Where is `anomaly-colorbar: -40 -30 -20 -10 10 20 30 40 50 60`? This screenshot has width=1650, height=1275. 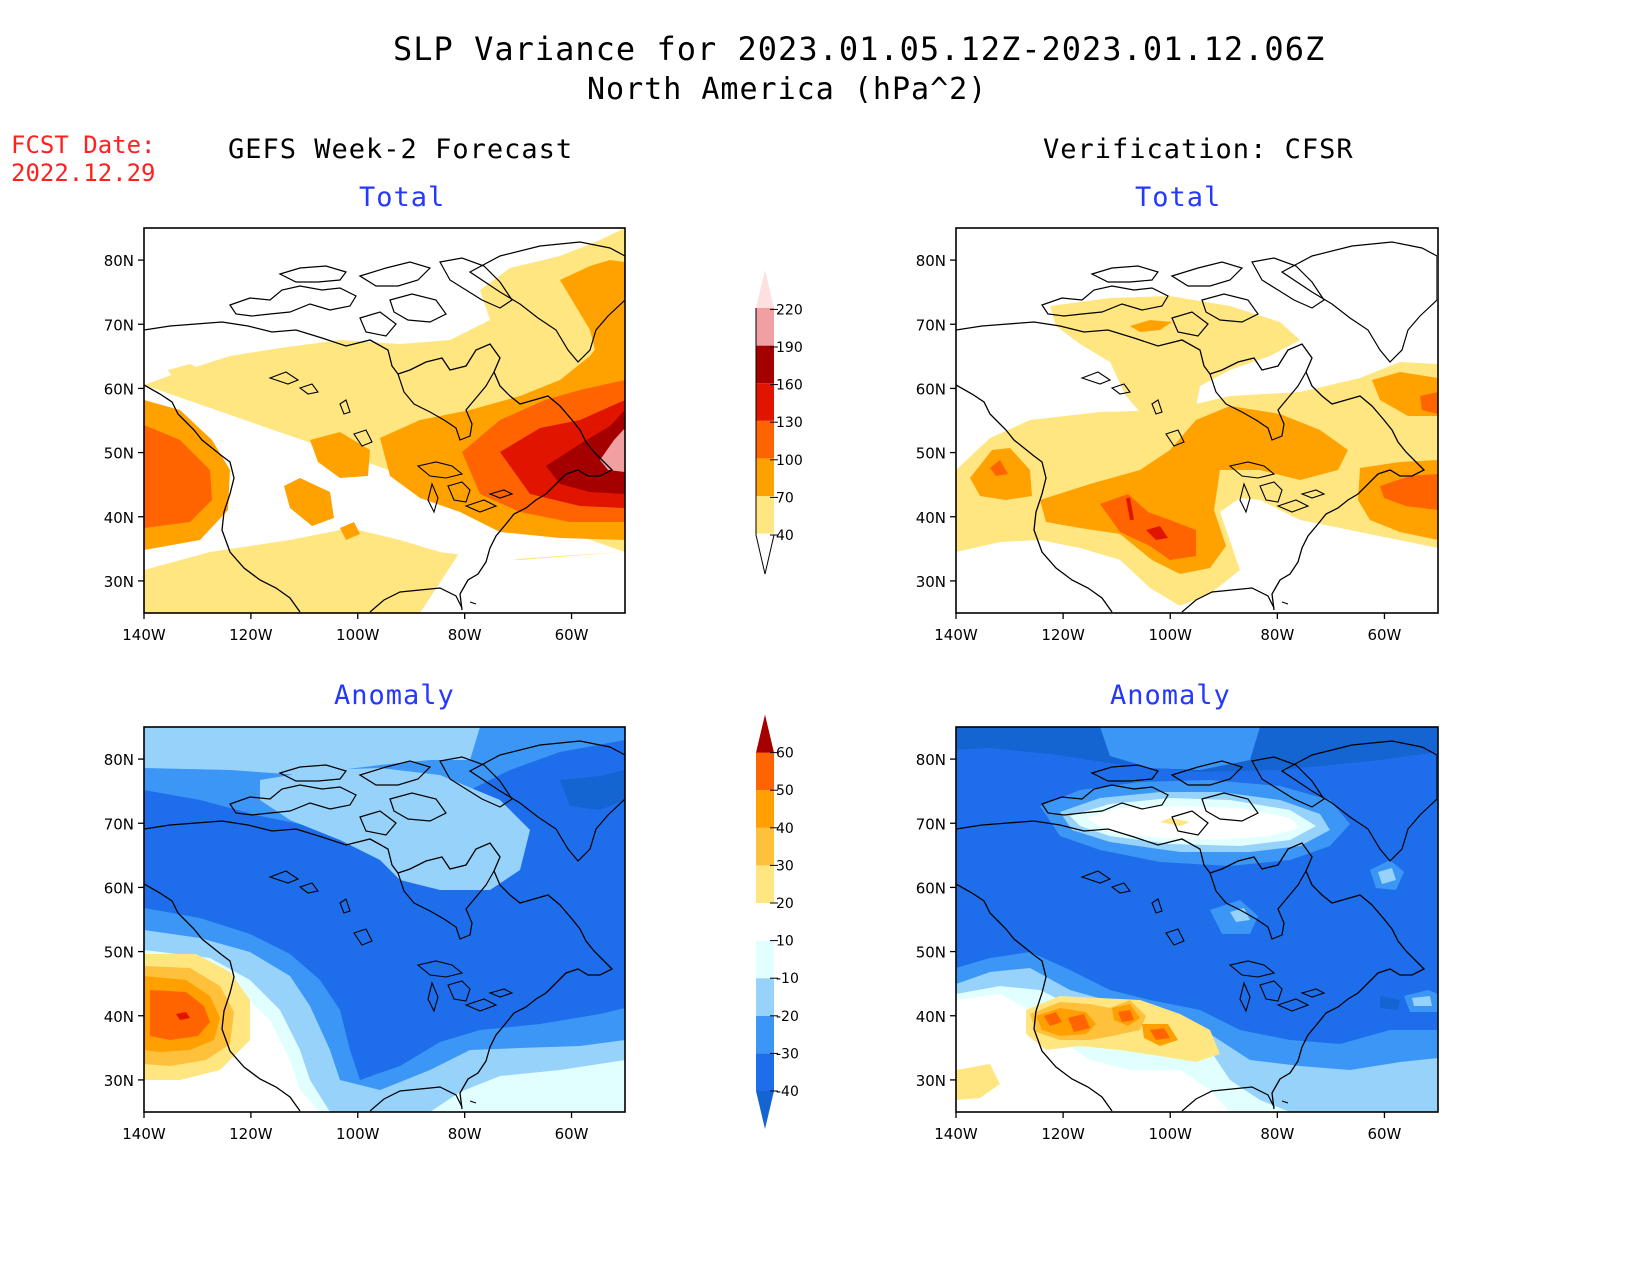
anomaly-colorbar: -40 -30 -20 -10 10 20 30 40 50 60 is located at coordinates (777, 921).